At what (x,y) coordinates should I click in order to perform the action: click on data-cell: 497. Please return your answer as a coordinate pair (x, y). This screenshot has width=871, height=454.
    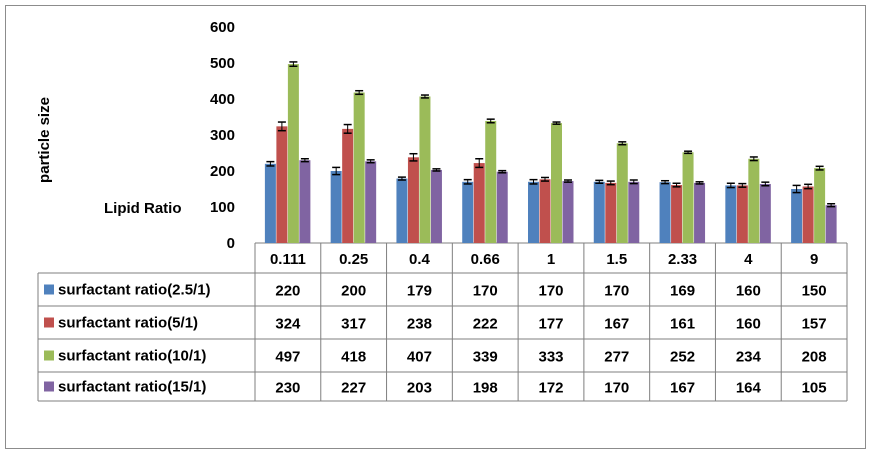
    Looking at the image, I should click on (287, 357).